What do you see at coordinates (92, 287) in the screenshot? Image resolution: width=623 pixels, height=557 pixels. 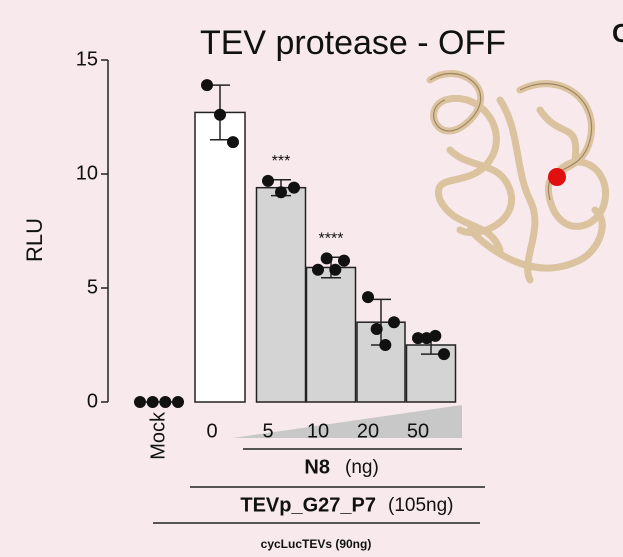 I see `y-tick-label: 5` at bounding box center [92, 287].